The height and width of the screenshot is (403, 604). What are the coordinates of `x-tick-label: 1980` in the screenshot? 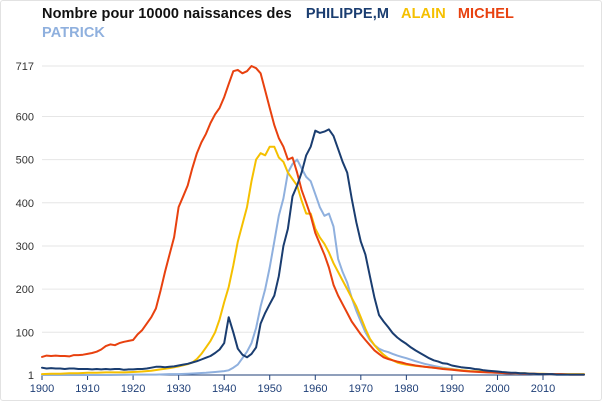 It's located at (406, 389).